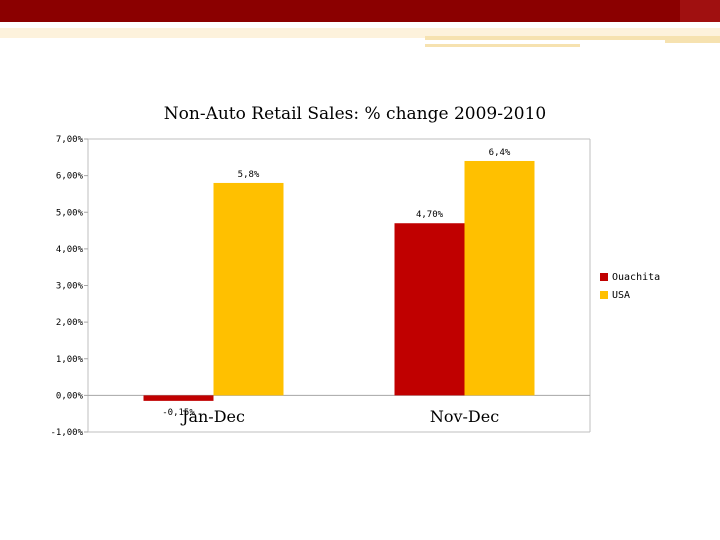  I want to click on banner-stripe, so click(700, 11).